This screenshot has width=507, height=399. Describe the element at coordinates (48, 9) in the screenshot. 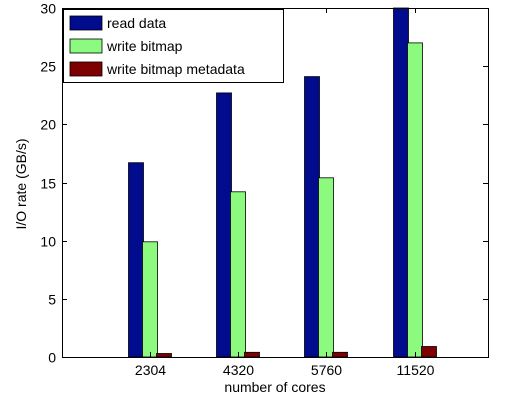

I see `y-tick-label: 30` at that location.